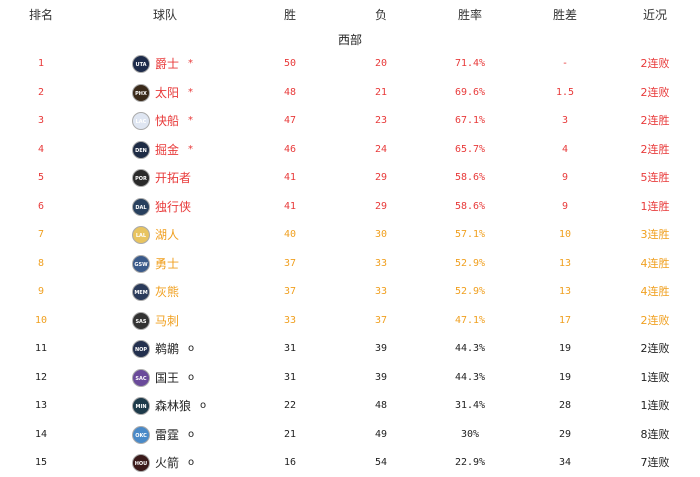  I want to click on losses: 23, so click(381, 120).